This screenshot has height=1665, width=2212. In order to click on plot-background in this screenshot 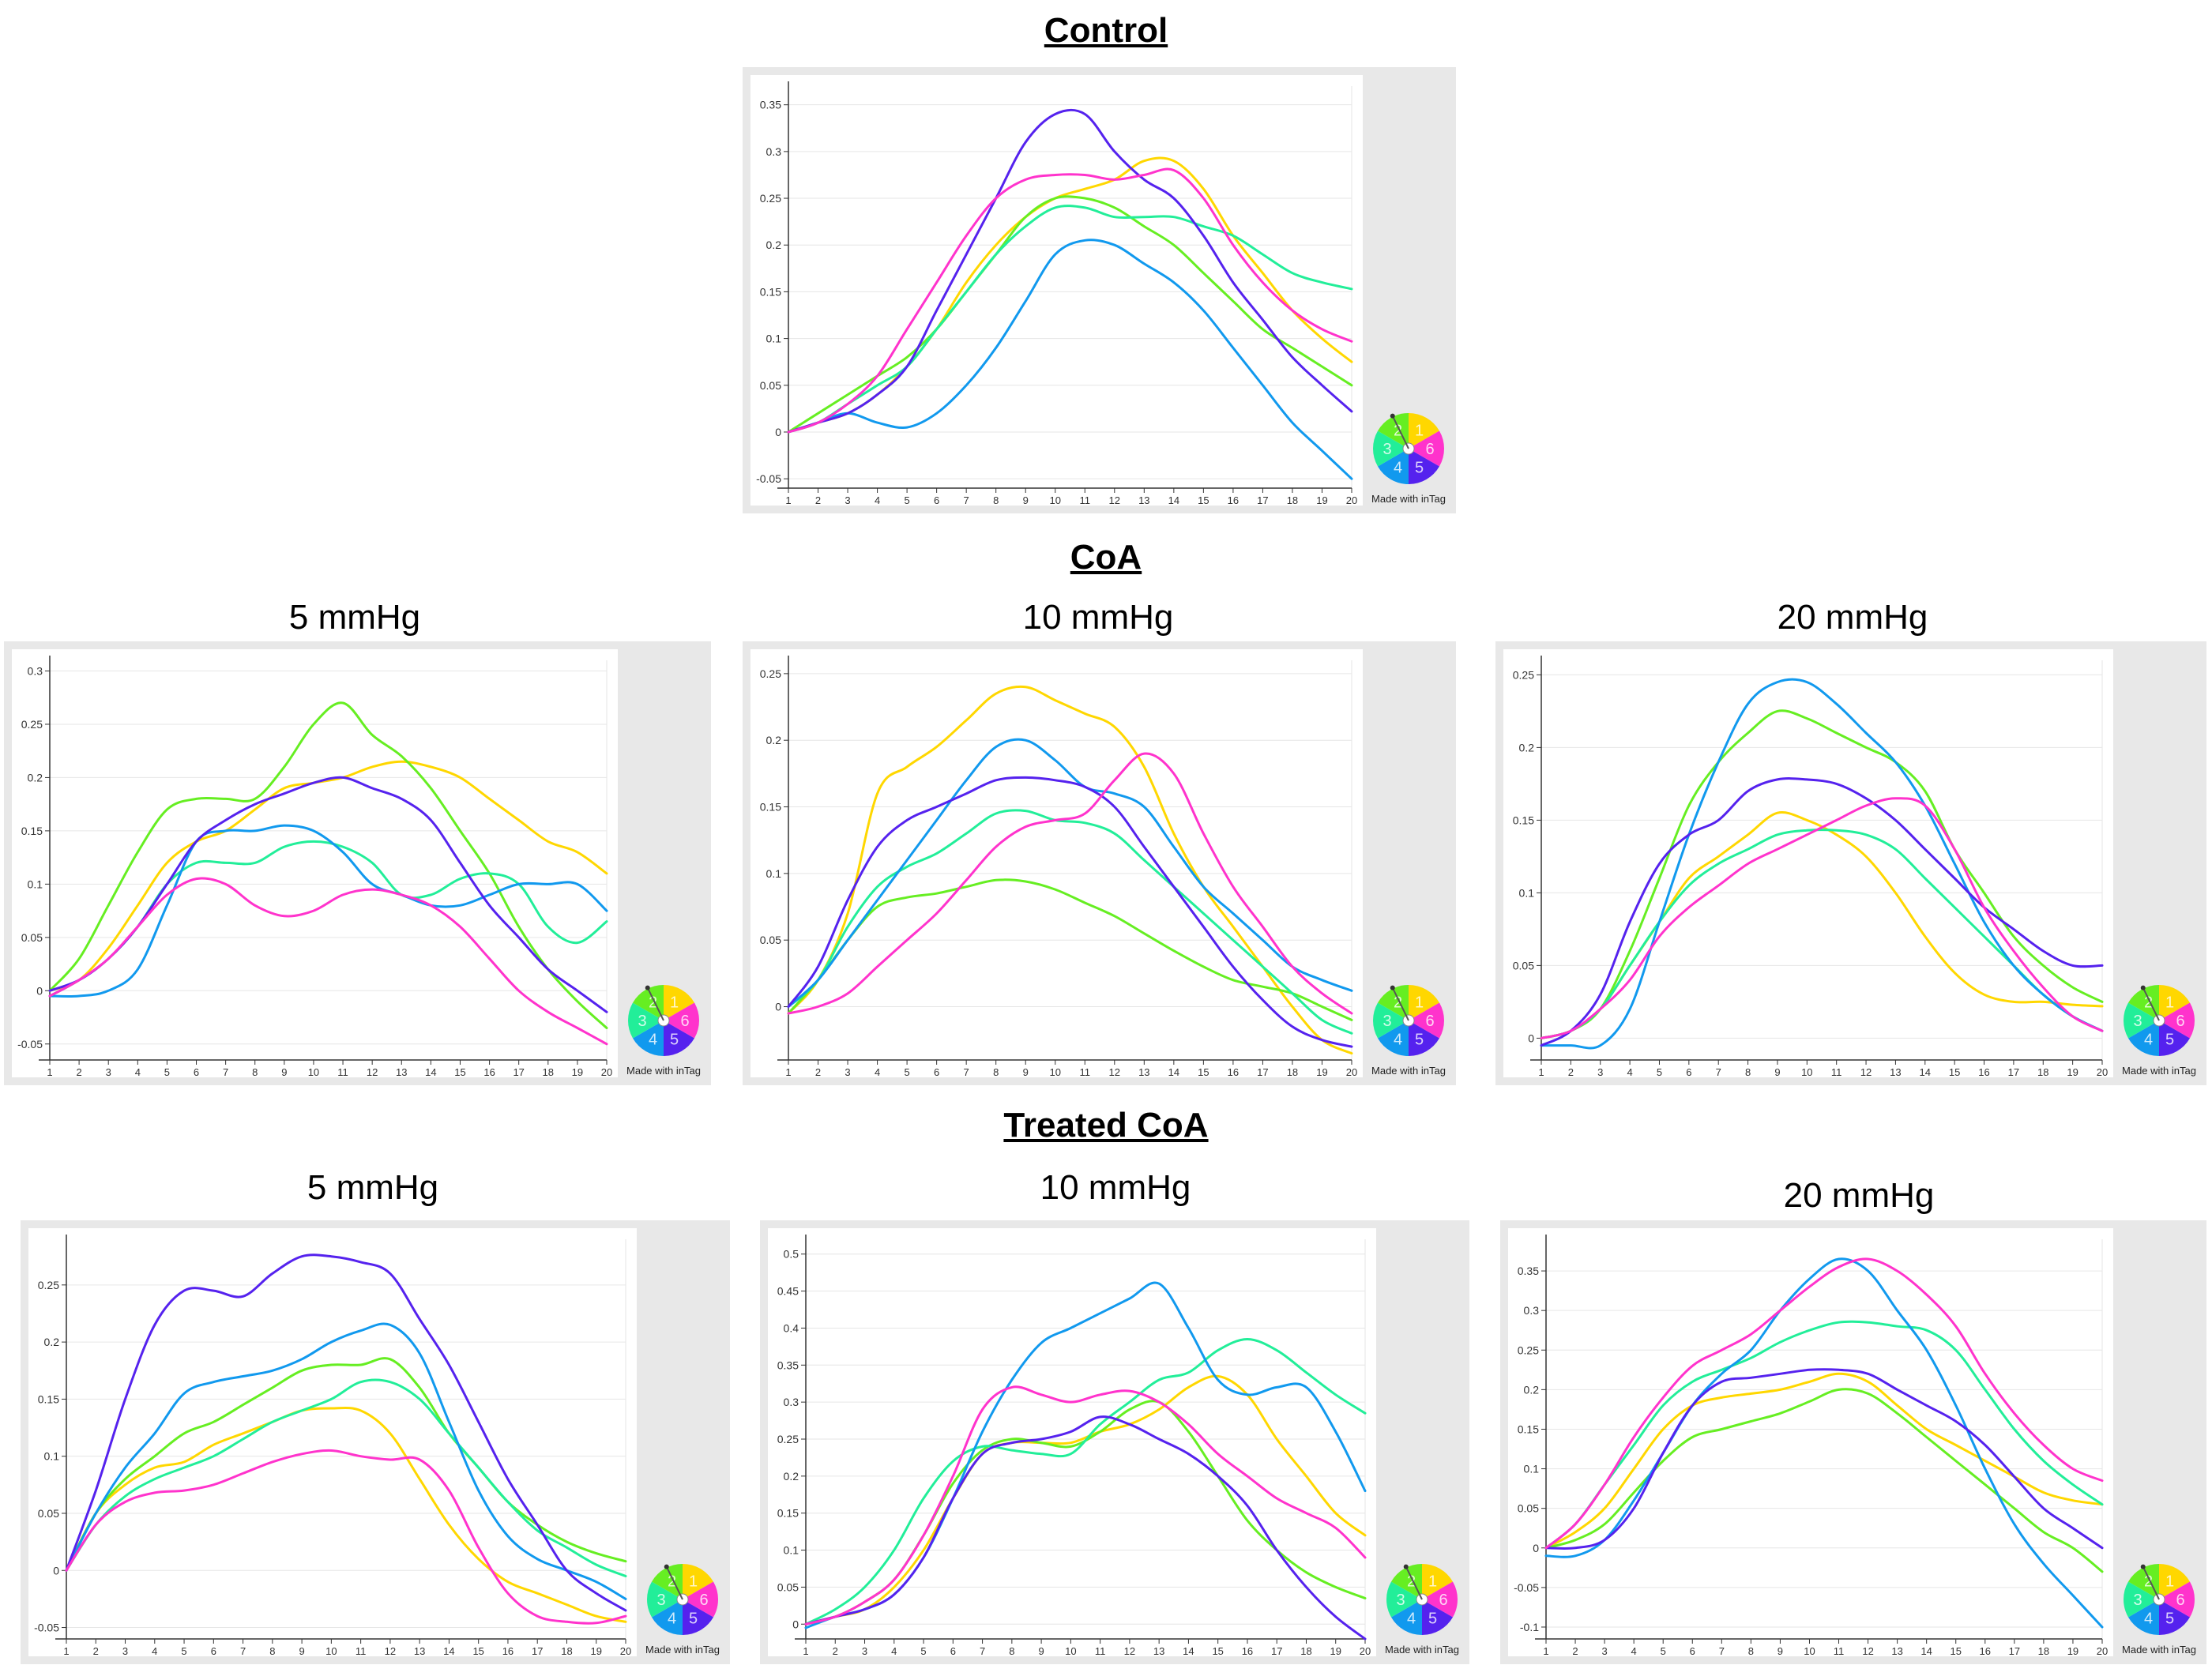, I will do `click(333, 1442)`.